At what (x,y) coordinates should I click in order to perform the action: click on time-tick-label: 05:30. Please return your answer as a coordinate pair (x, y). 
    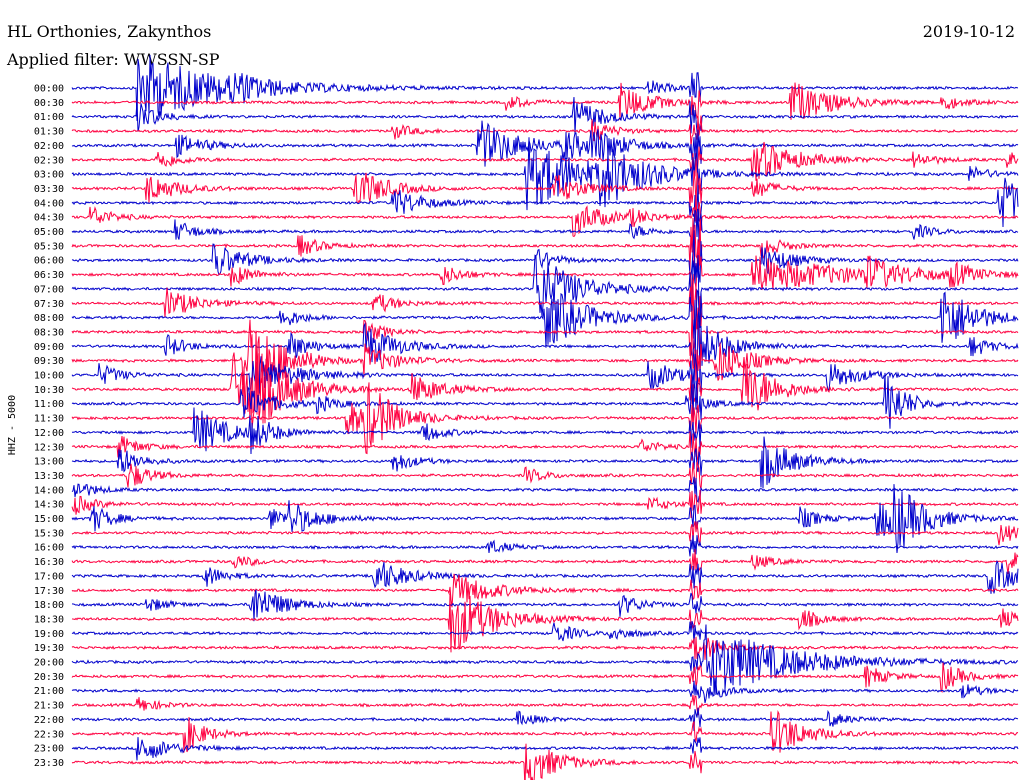
    Looking at the image, I should click on (49, 246).